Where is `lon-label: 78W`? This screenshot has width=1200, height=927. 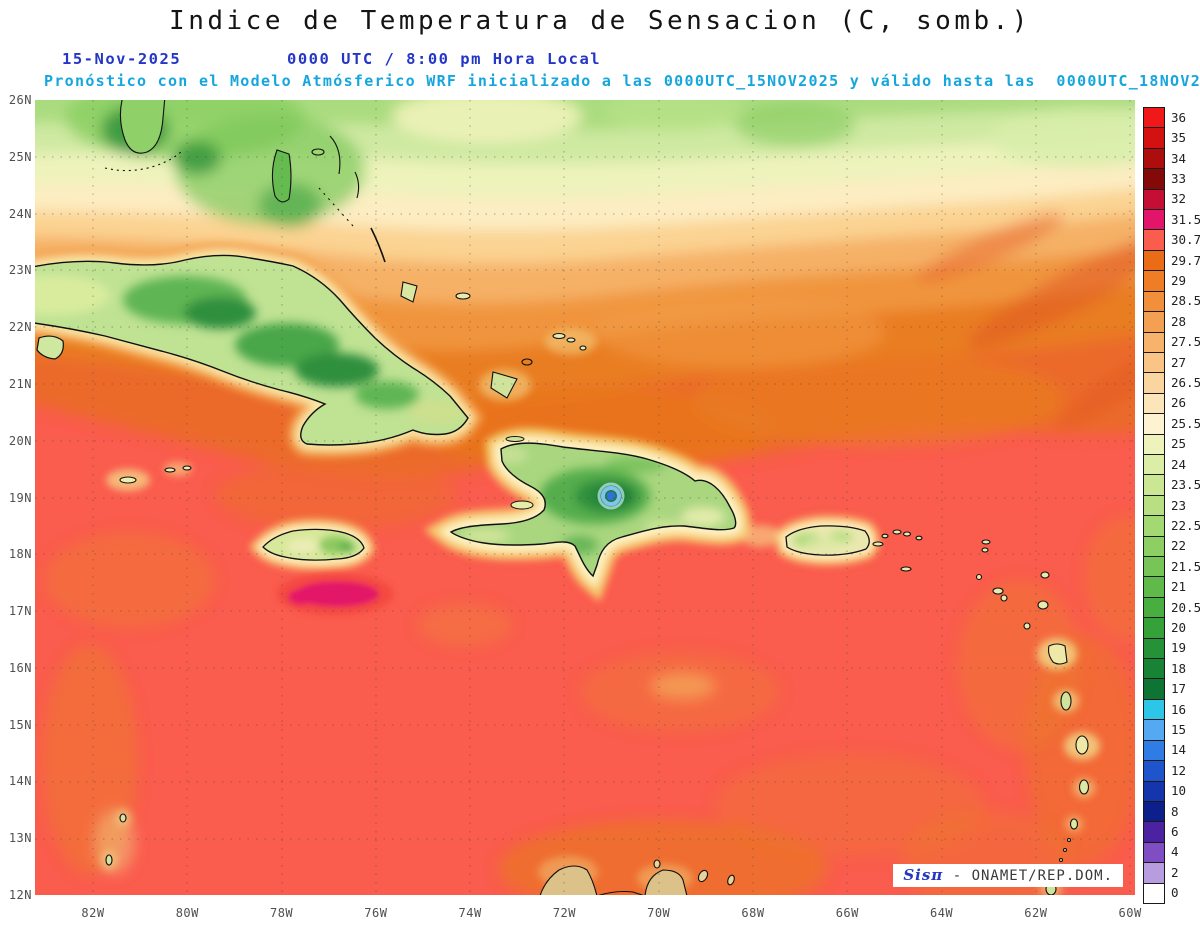 lon-label: 78W is located at coordinates (281, 913).